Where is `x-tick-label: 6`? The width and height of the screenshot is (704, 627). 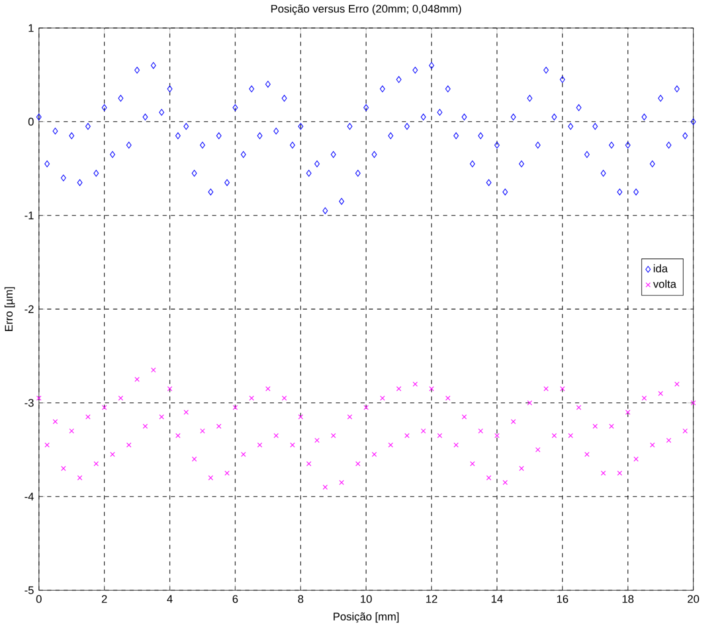
x-tick-label: 6 is located at coordinates (235, 599).